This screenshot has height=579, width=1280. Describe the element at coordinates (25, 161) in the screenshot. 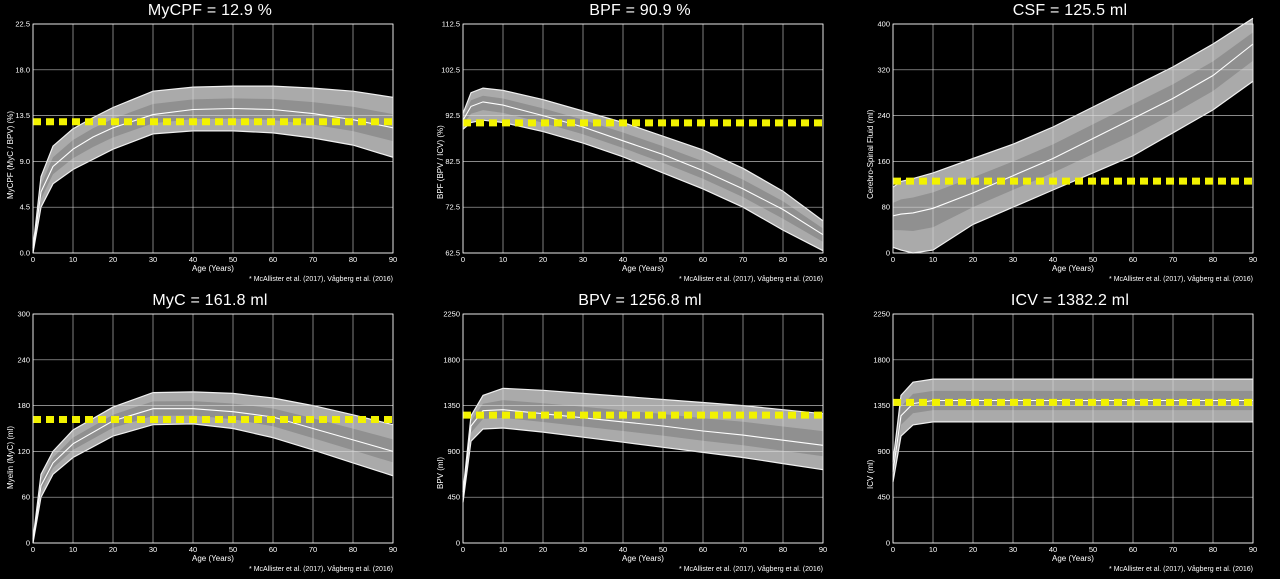

I see `y-tick-label: 9.0` at that location.